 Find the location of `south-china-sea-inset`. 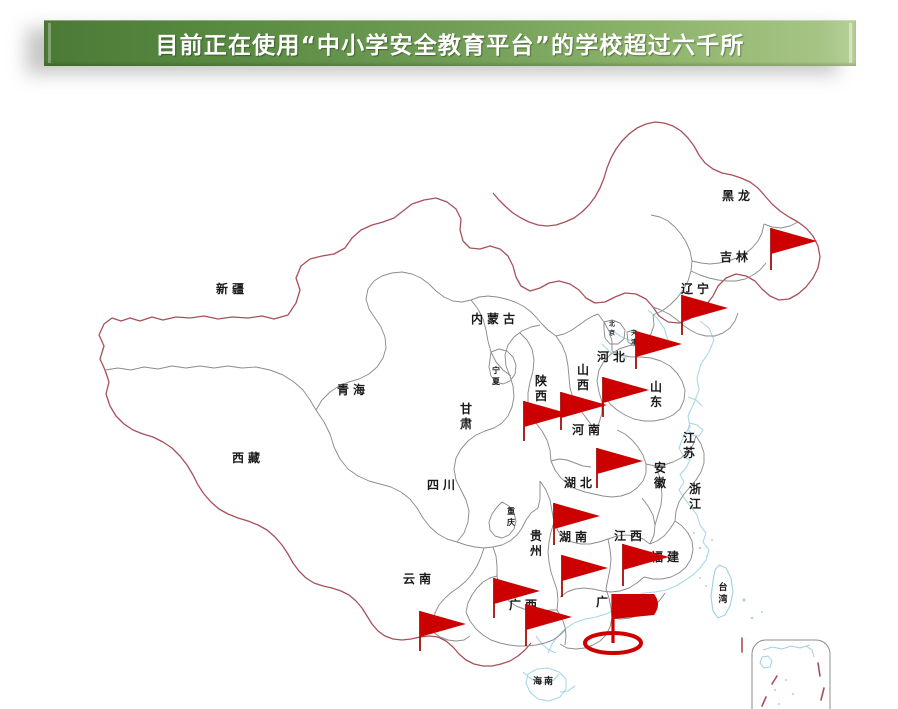

south-china-sea-inset is located at coordinates (786, 673).